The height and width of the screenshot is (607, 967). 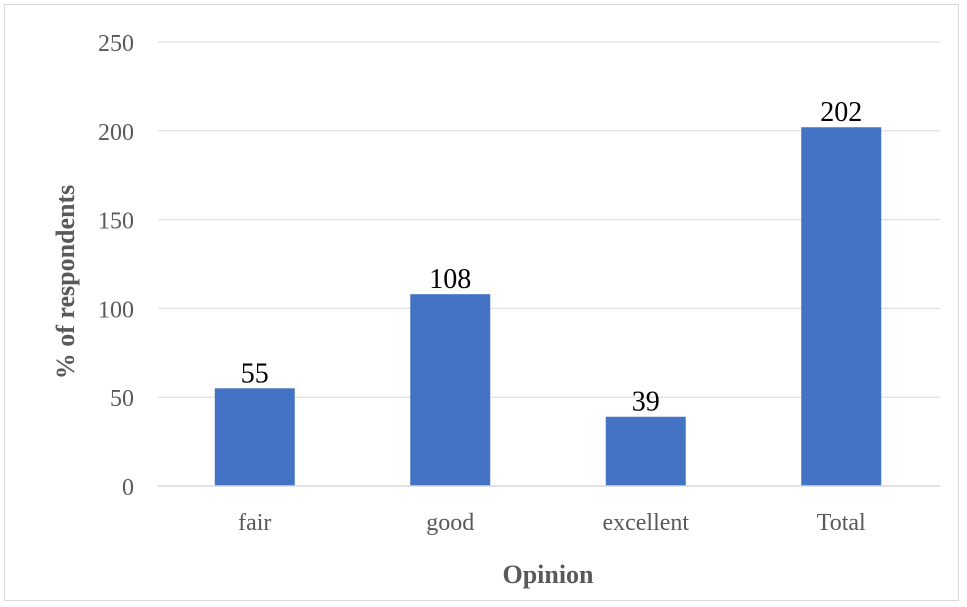 What do you see at coordinates (65, 282) in the screenshot?
I see `y-axis-title: % of respondents` at bounding box center [65, 282].